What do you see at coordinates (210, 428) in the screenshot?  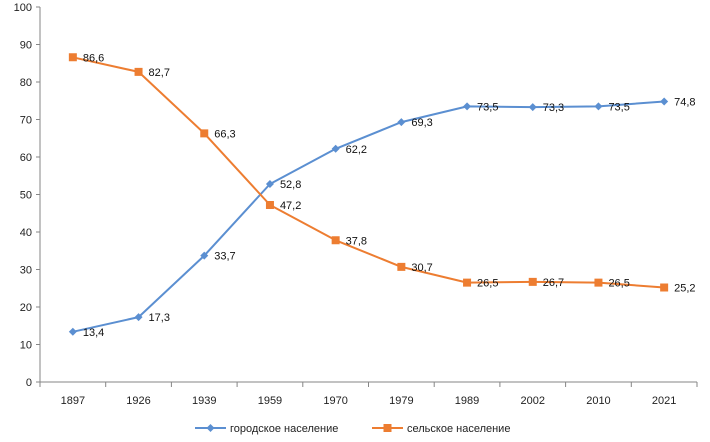 I see `legend-diamond-icon` at bounding box center [210, 428].